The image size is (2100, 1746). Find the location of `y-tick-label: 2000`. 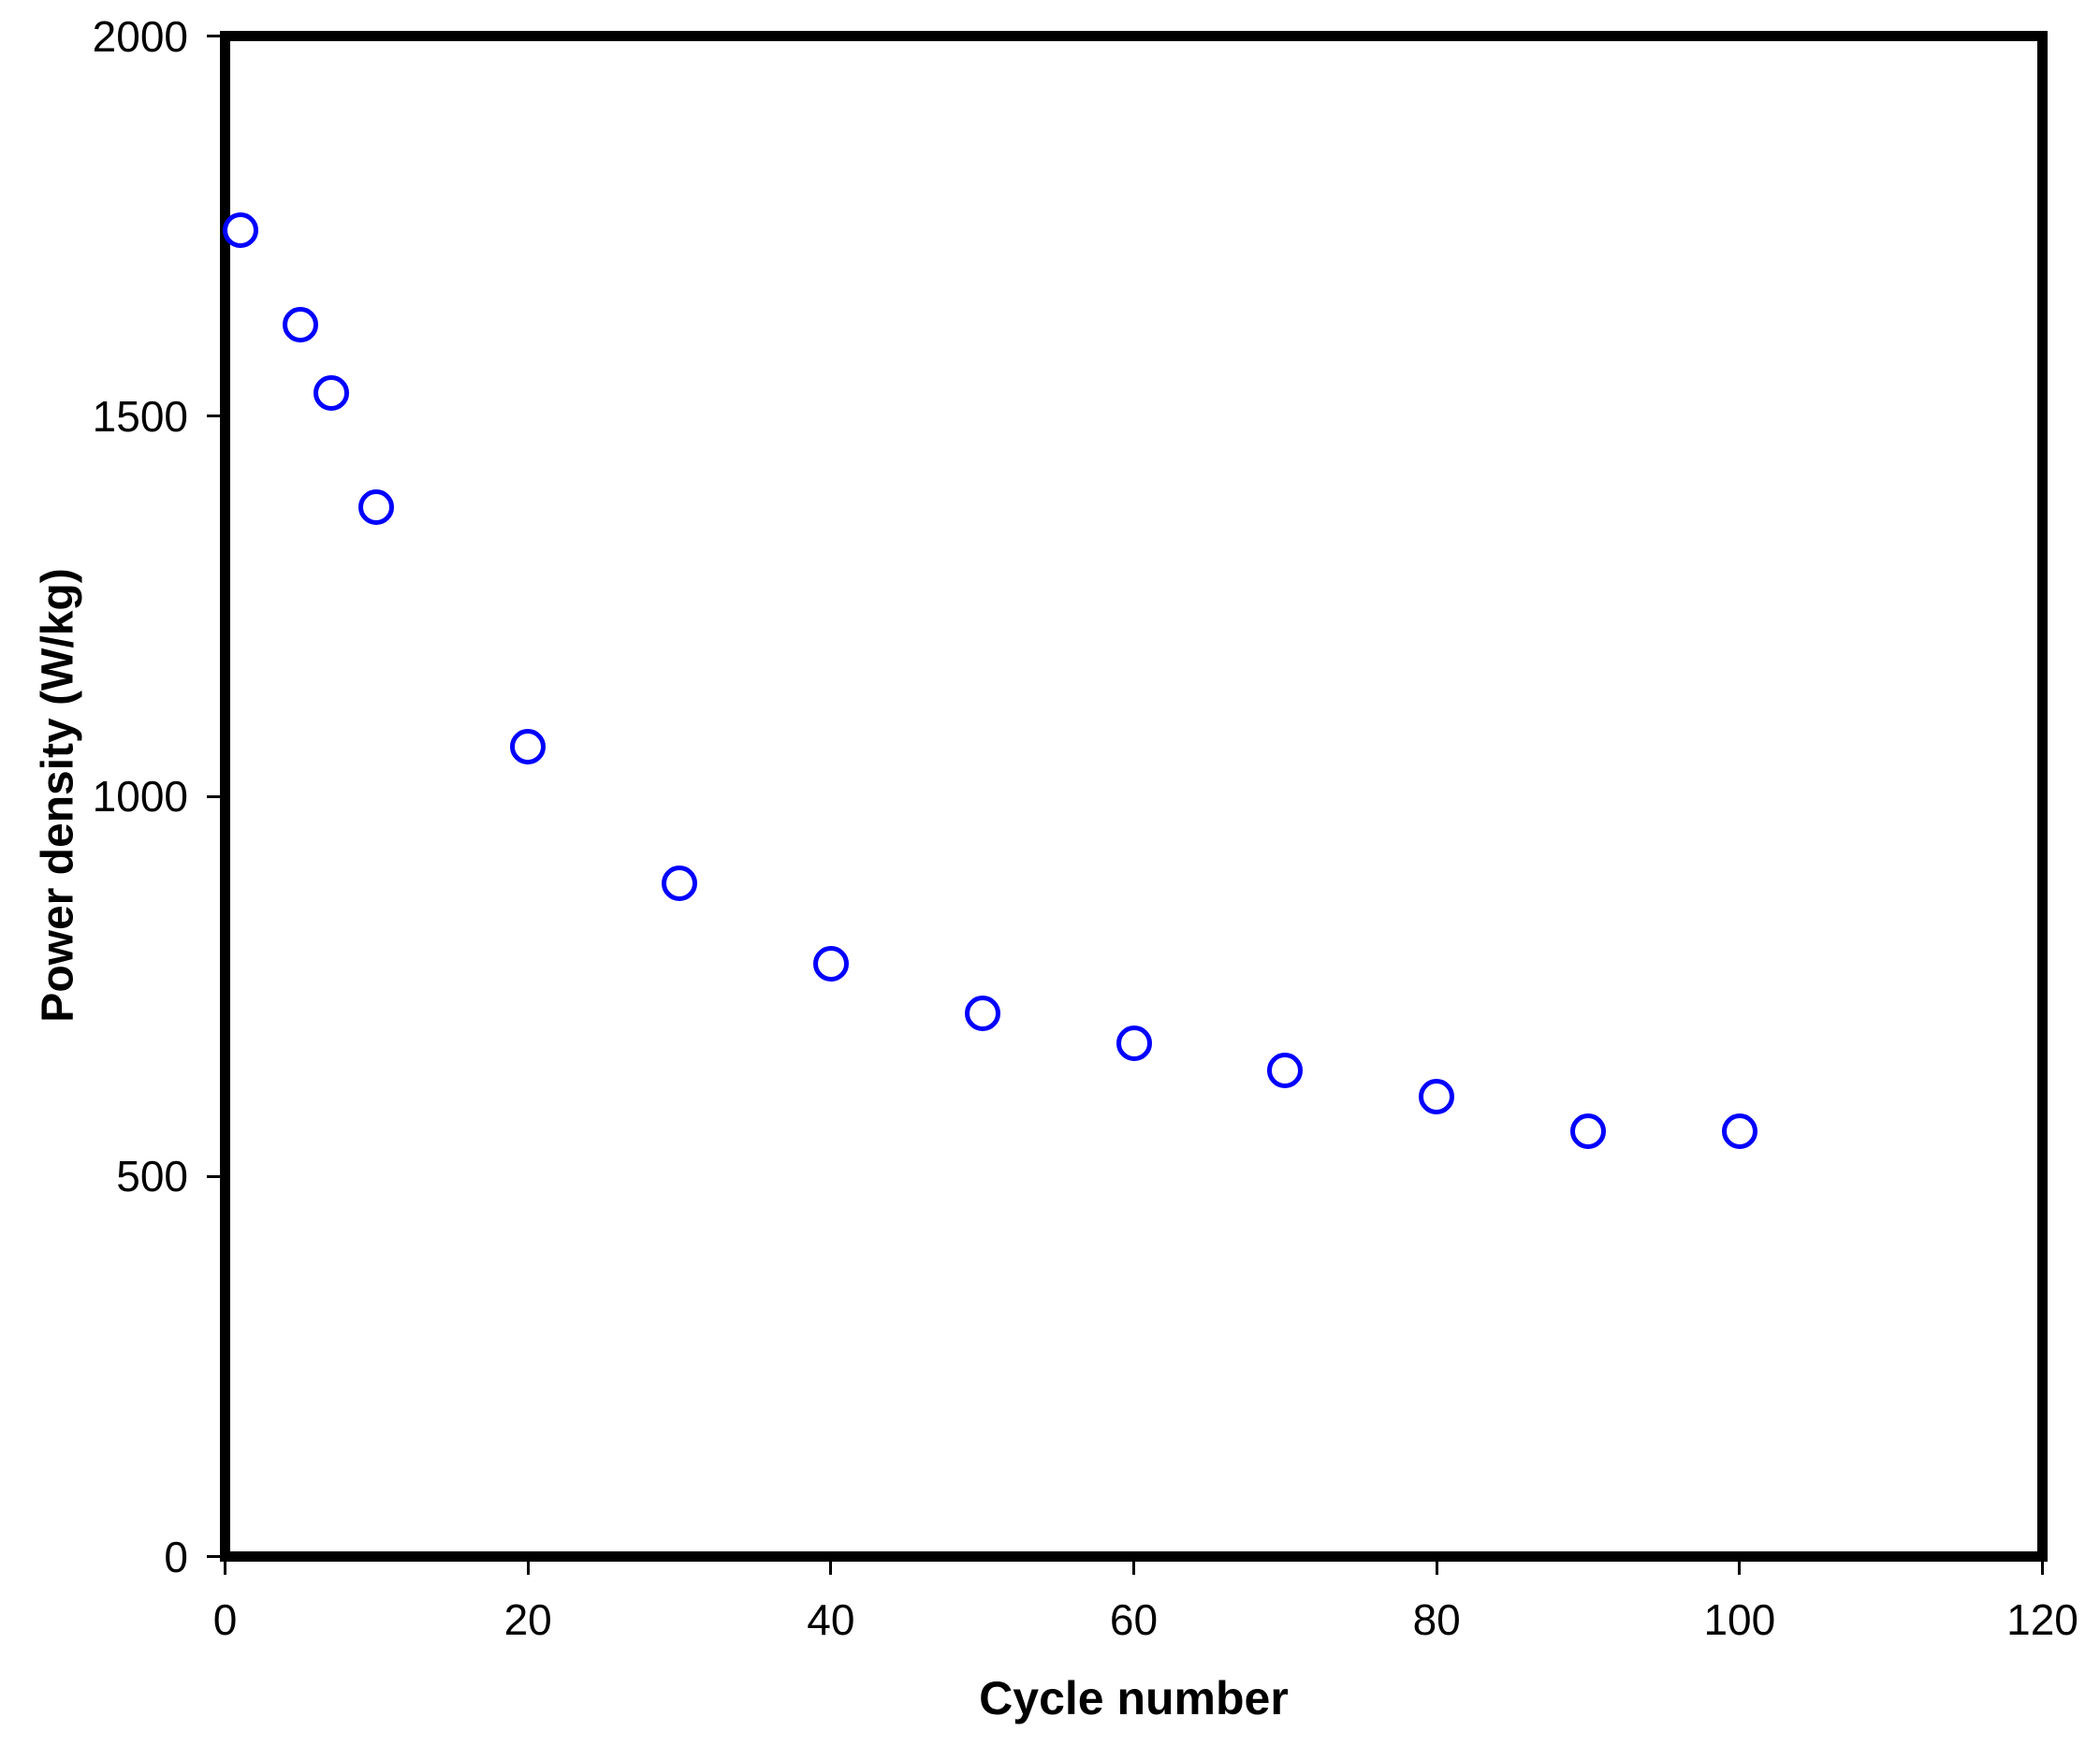

y-tick-label: 2000 is located at coordinates (140, 36).